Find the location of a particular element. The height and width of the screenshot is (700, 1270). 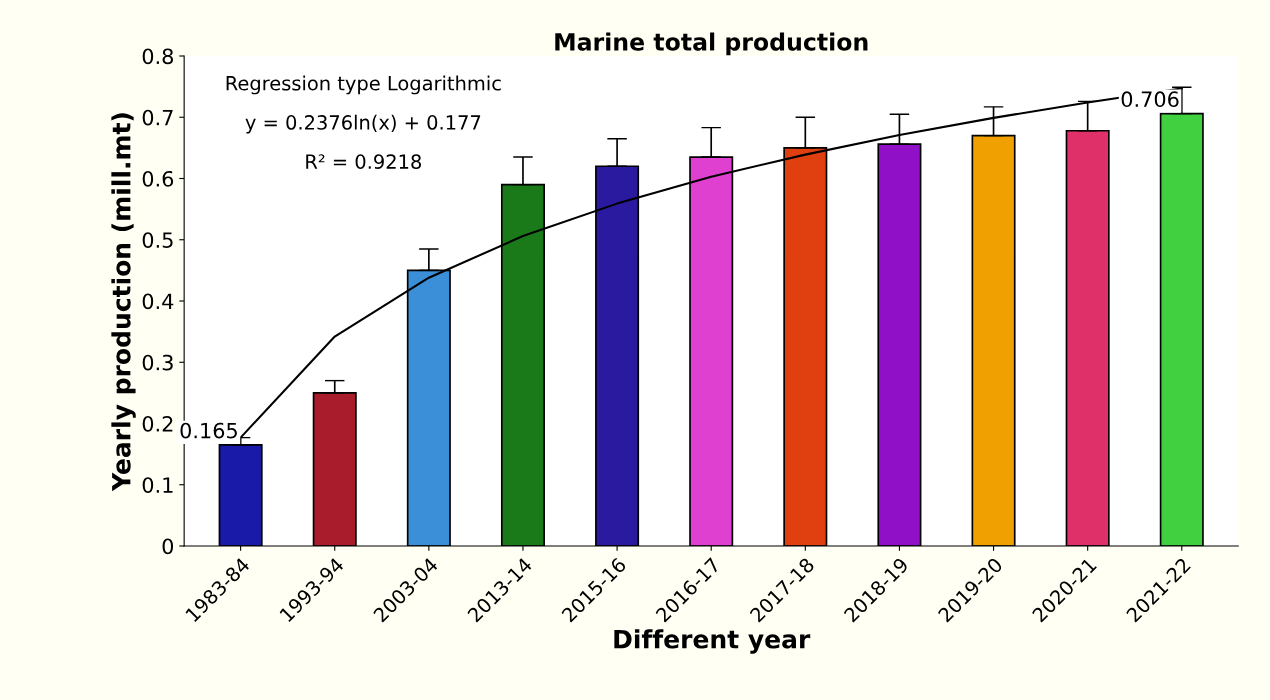

x-axis-title: Different year is located at coordinates (712, 641).